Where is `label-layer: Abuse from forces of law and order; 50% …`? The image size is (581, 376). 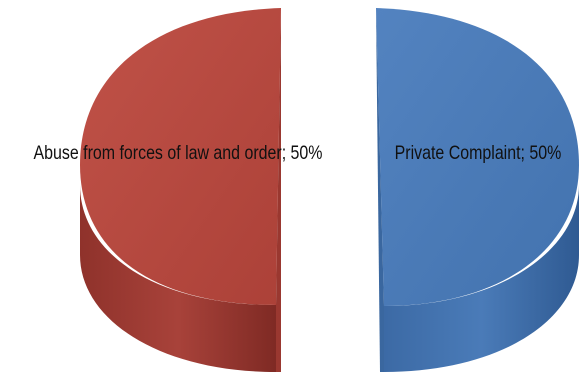
label-layer: Abuse from forces of law and order; 50% … is located at coordinates (298, 153).